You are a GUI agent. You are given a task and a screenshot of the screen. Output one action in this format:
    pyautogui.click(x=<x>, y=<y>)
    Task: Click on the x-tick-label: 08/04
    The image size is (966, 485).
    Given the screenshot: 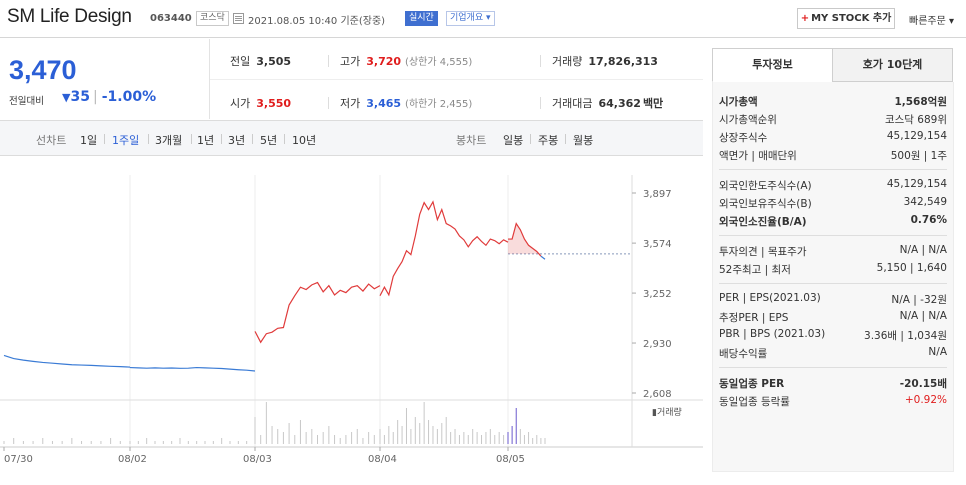 What is the action you would take?
    pyautogui.click(x=382, y=459)
    